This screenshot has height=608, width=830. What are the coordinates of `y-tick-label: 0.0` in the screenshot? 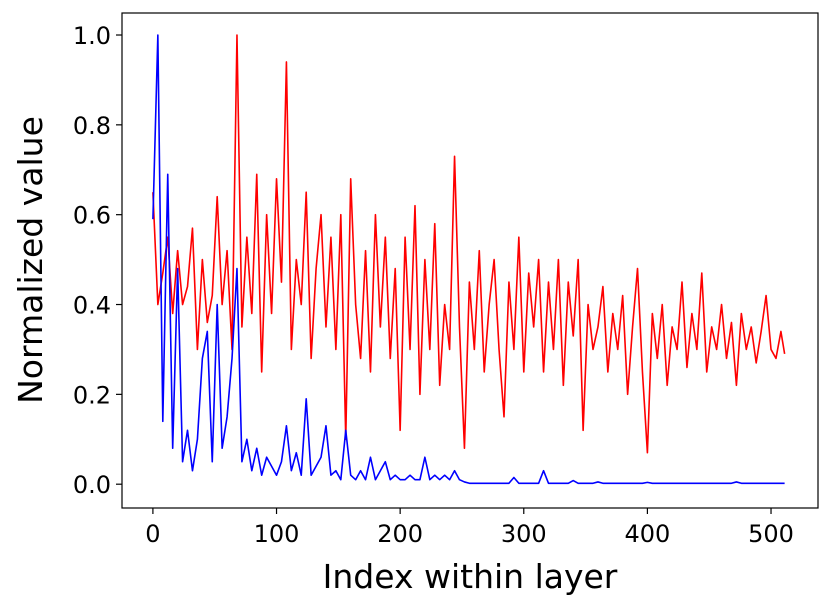 It's located at (92, 485).